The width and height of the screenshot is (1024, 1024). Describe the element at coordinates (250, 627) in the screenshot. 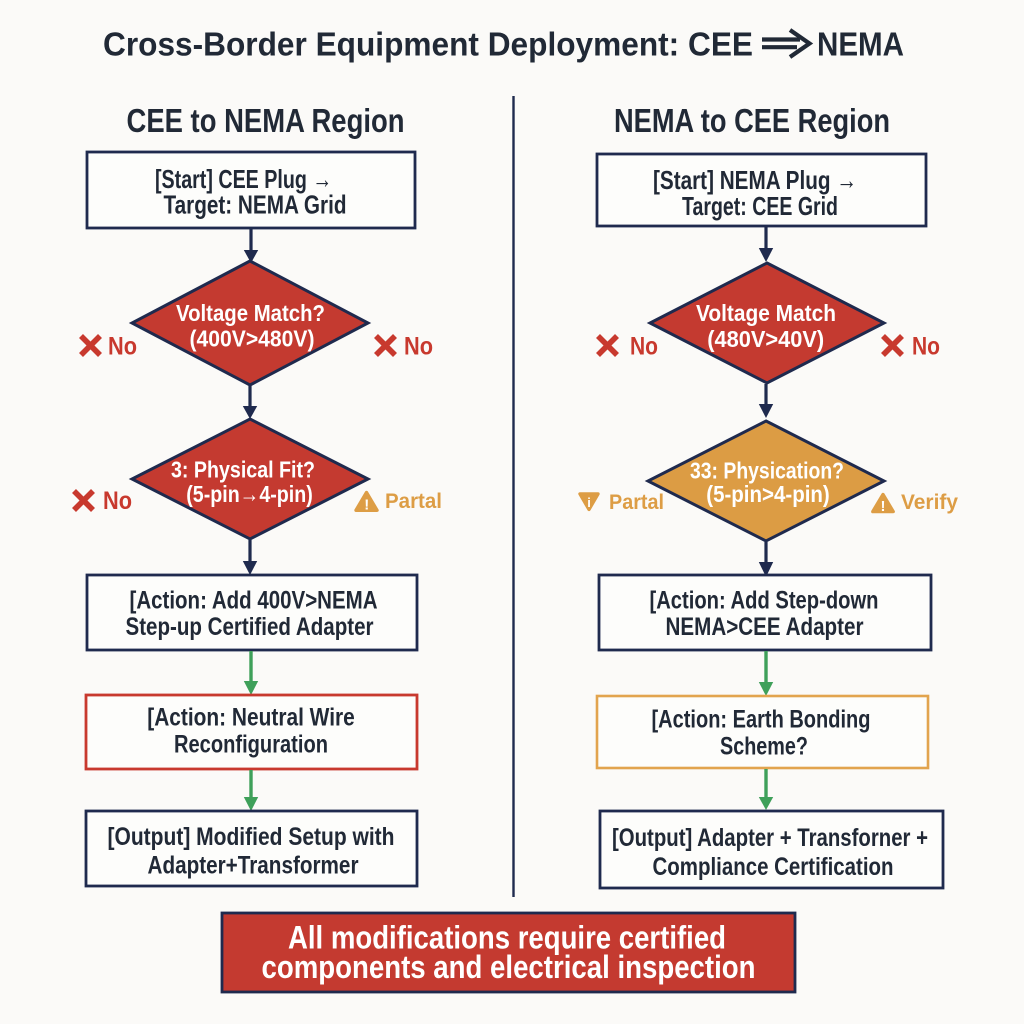

I see `svg-text: Step-up Certified Adapter` at that location.